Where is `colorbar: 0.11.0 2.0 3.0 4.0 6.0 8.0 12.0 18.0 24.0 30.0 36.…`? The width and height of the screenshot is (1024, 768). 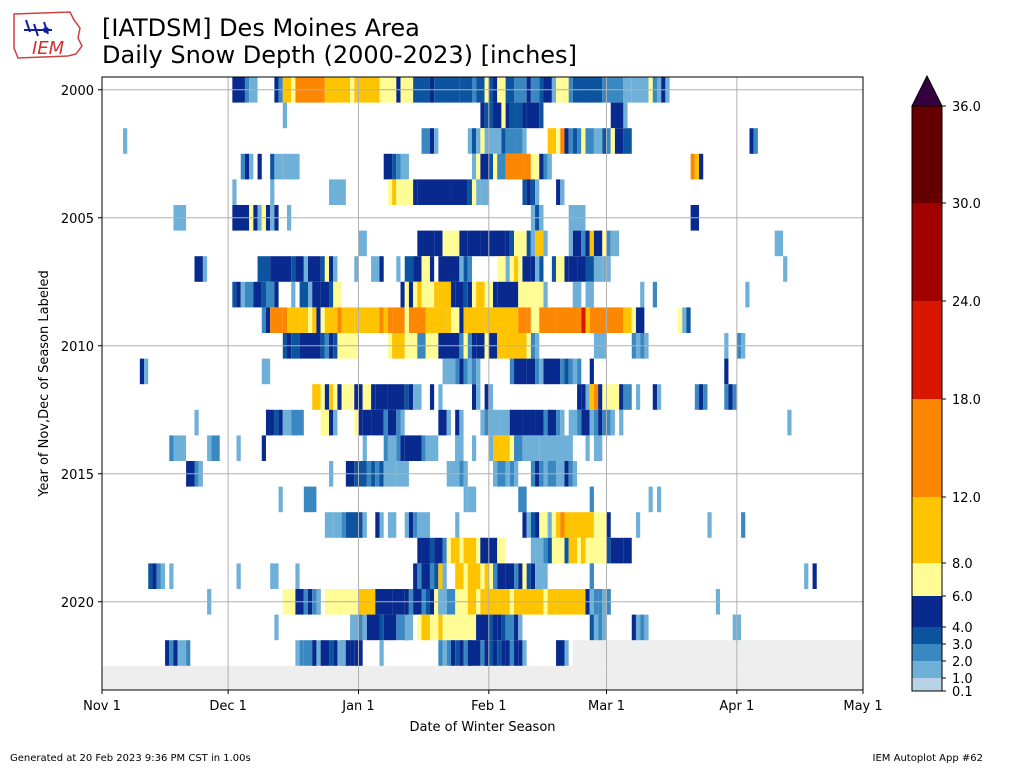 colorbar: 0.11.0 2.0 3.0 4.0 6.0 8.0 12.0 18.0 24.0 30.0 36.… is located at coordinates (946, 387).